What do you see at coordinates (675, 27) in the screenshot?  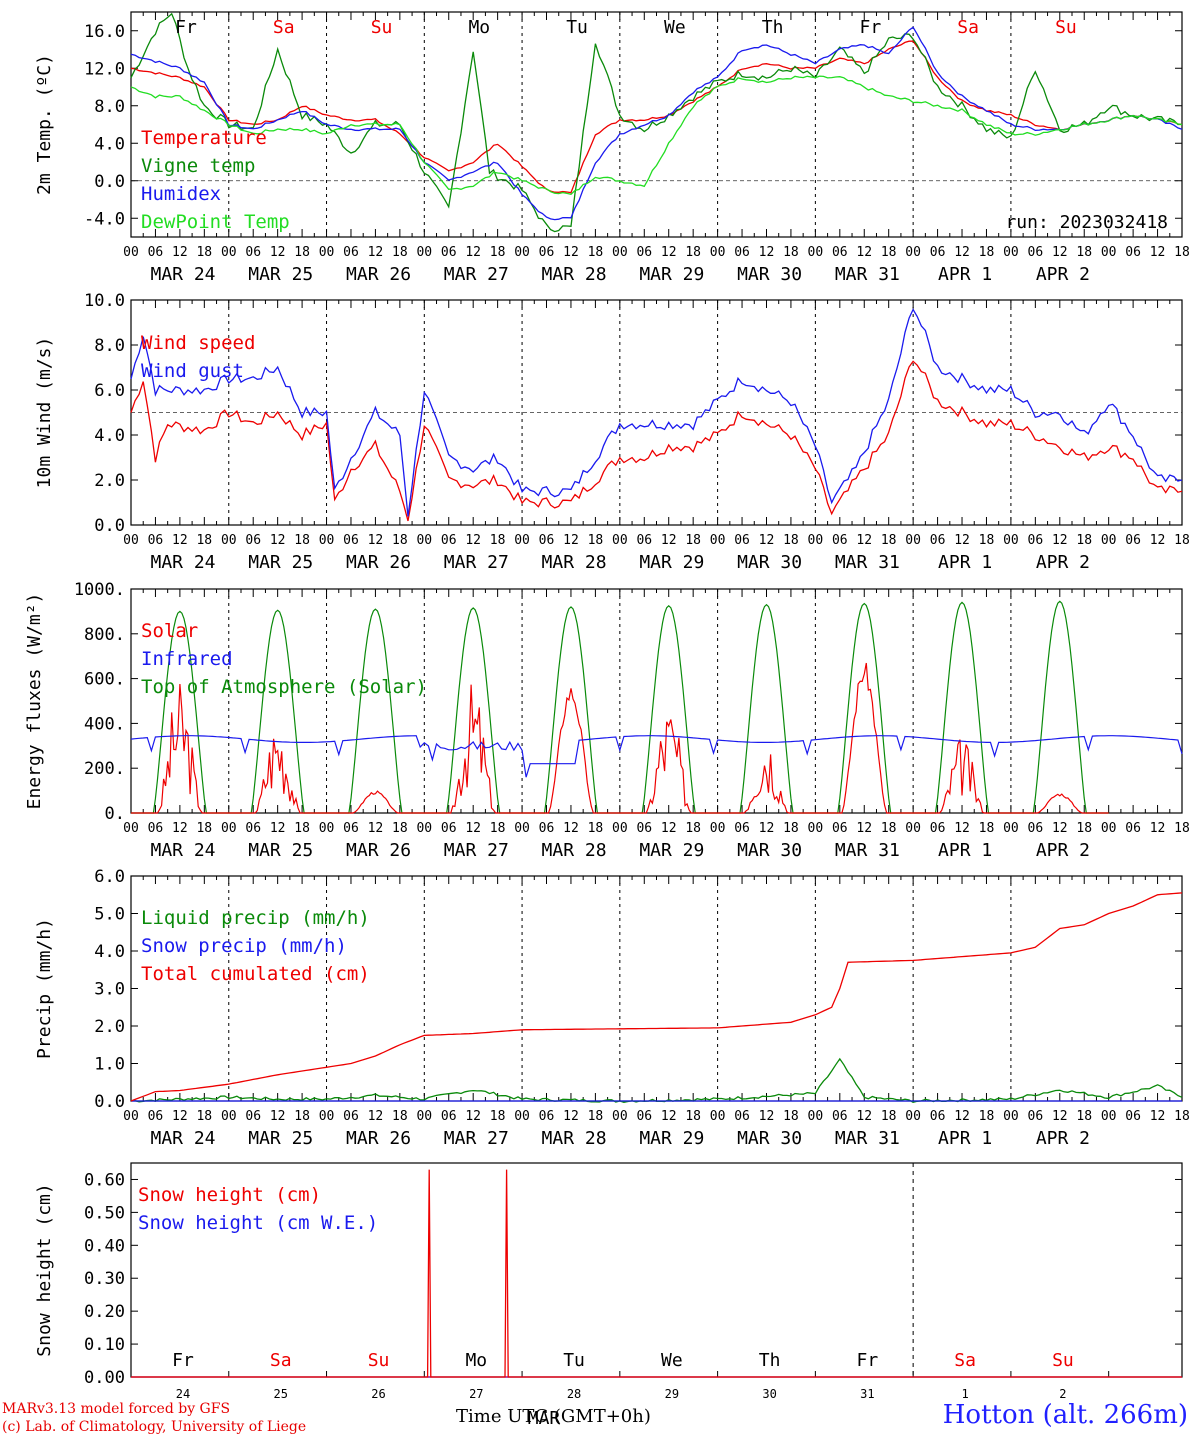 I see `day-name-label: We` at bounding box center [675, 27].